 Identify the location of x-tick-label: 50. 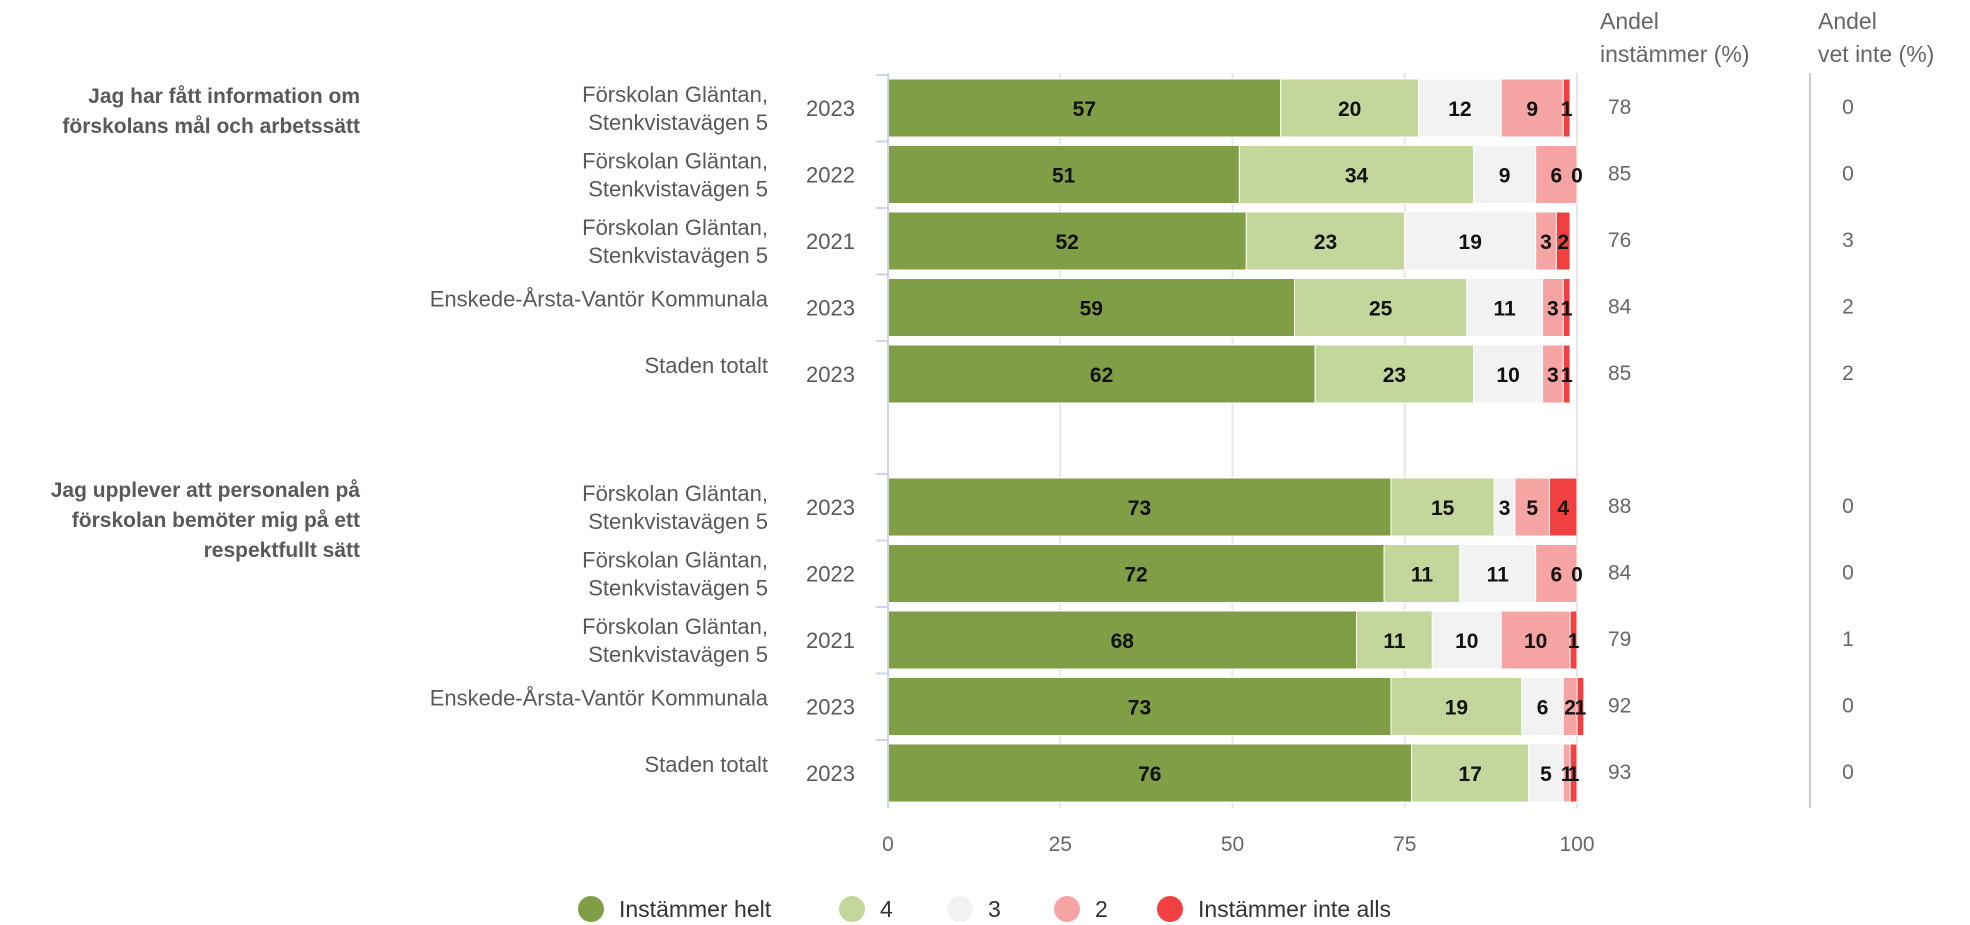
(1232, 844).